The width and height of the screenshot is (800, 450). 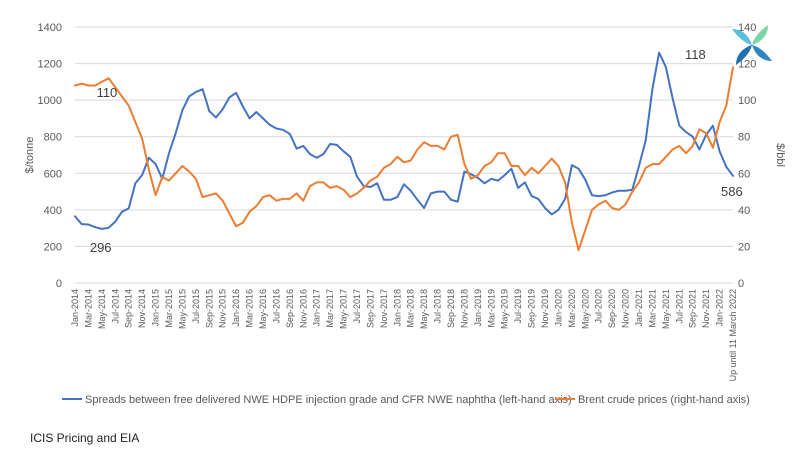 I want to click on x-tick-label: Nov-2016, so click(x=303, y=308).